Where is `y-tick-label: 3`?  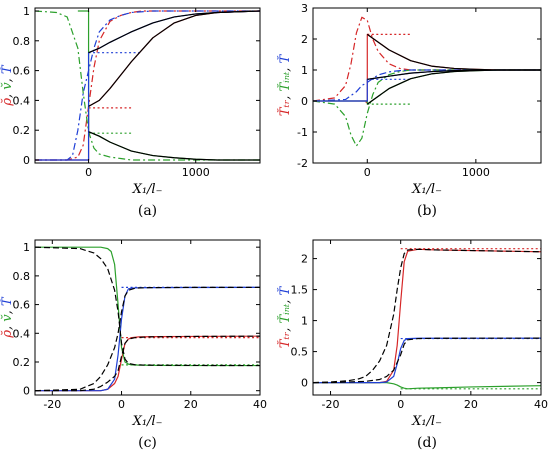
y-tick-label: 3 is located at coordinates (304, 8).